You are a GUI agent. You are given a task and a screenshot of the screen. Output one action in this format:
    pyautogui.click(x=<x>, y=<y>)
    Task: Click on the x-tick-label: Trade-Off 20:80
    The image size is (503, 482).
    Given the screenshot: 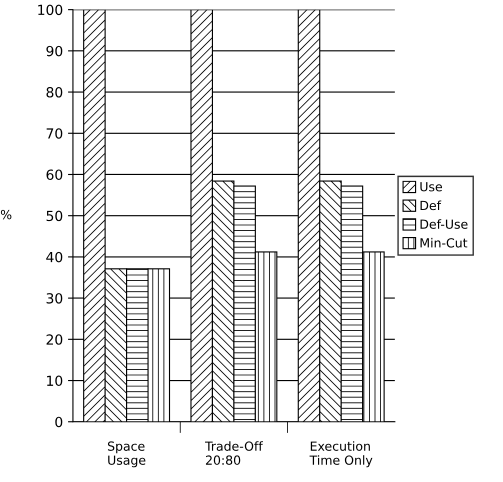 What is the action you would take?
    pyautogui.click(x=234, y=453)
    